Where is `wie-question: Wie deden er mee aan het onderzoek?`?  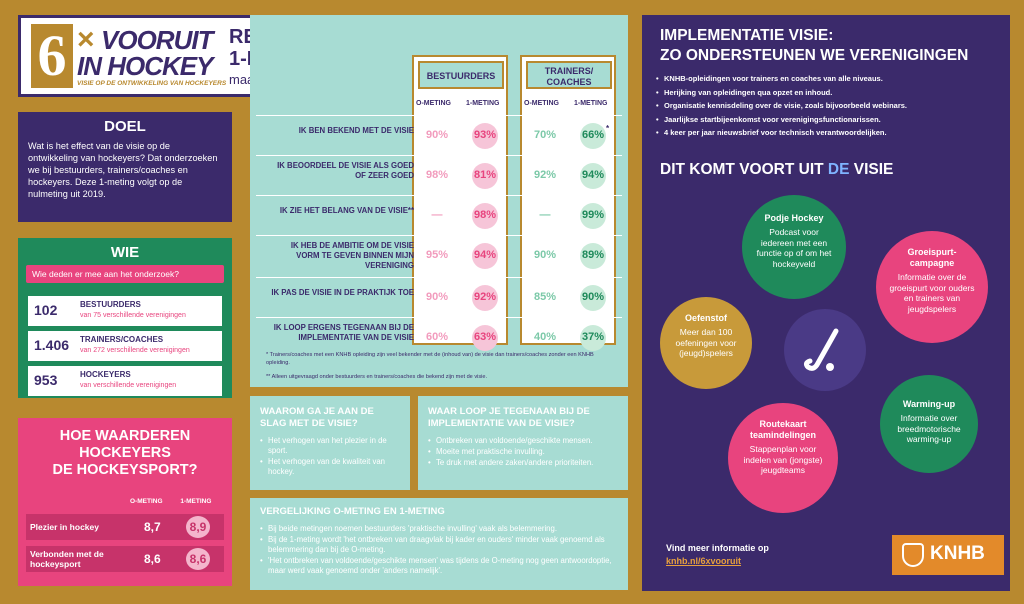 wie-question: Wie deden er mee aan het onderzoek? is located at coordinates (125, 274).